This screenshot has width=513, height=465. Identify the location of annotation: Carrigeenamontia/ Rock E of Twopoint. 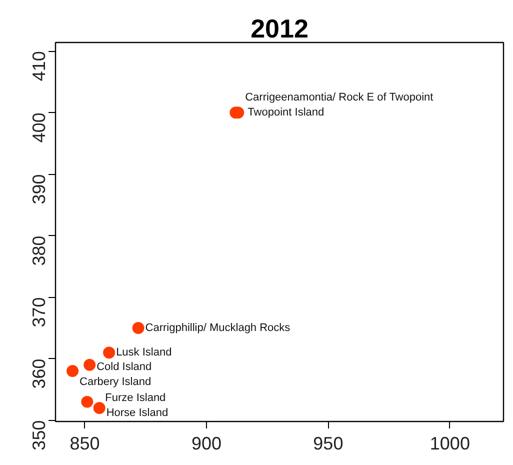
(339, 98).